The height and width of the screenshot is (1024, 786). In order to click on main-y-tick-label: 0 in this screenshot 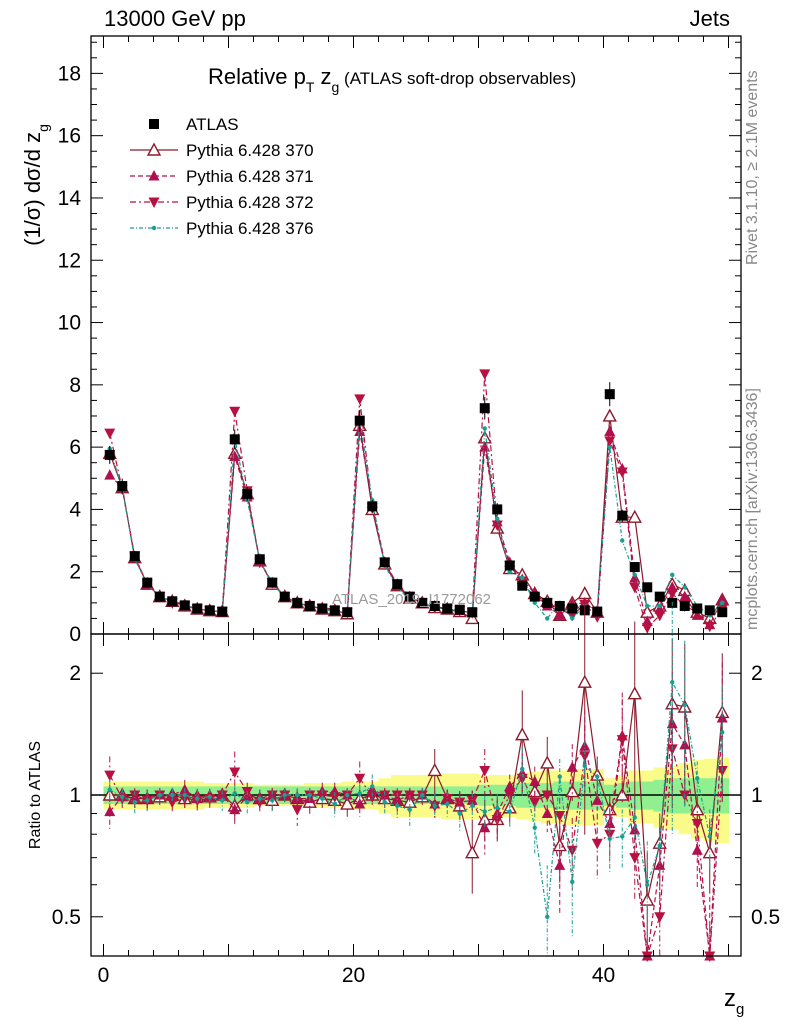, I will do `click(75, 634)`.